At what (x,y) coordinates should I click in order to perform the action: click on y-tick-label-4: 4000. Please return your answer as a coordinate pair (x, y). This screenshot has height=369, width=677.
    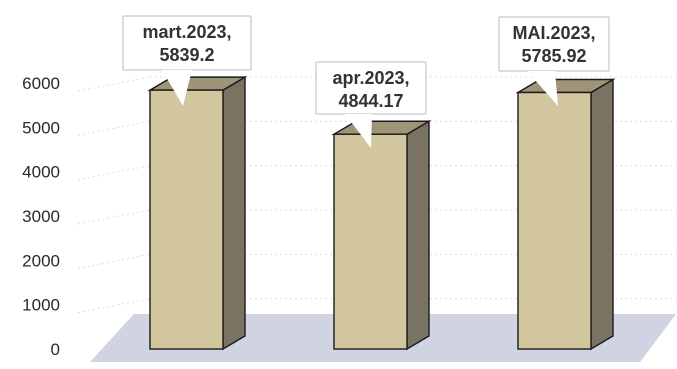
    Looking at the image, I should click on (41, 172).